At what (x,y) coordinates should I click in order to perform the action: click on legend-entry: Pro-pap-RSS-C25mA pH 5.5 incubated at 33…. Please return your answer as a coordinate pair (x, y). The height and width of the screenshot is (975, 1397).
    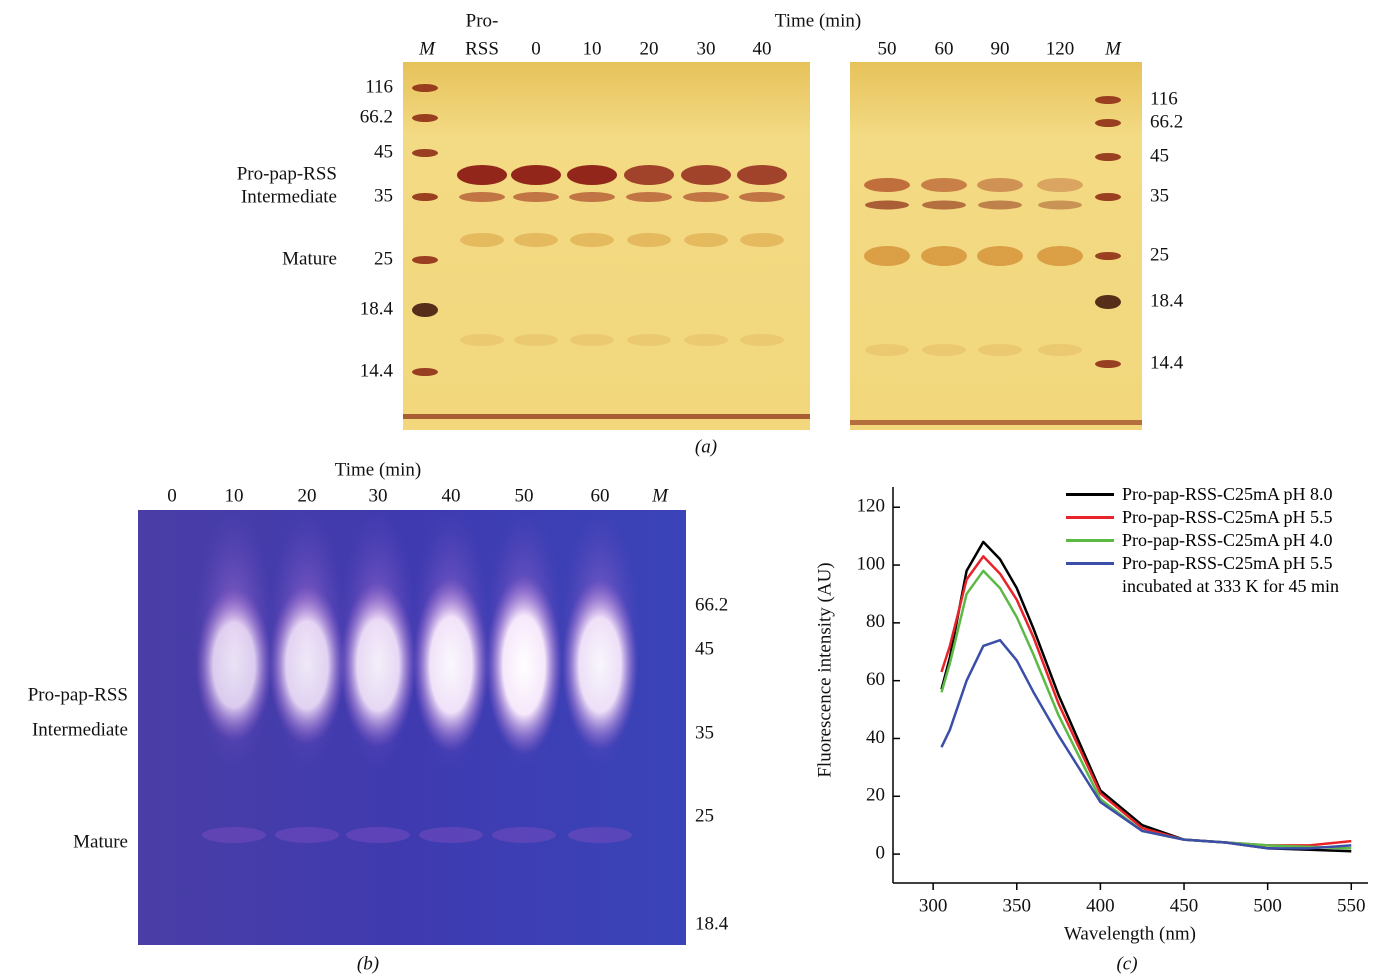
    Looking at the image, I should click on (1231, 575).